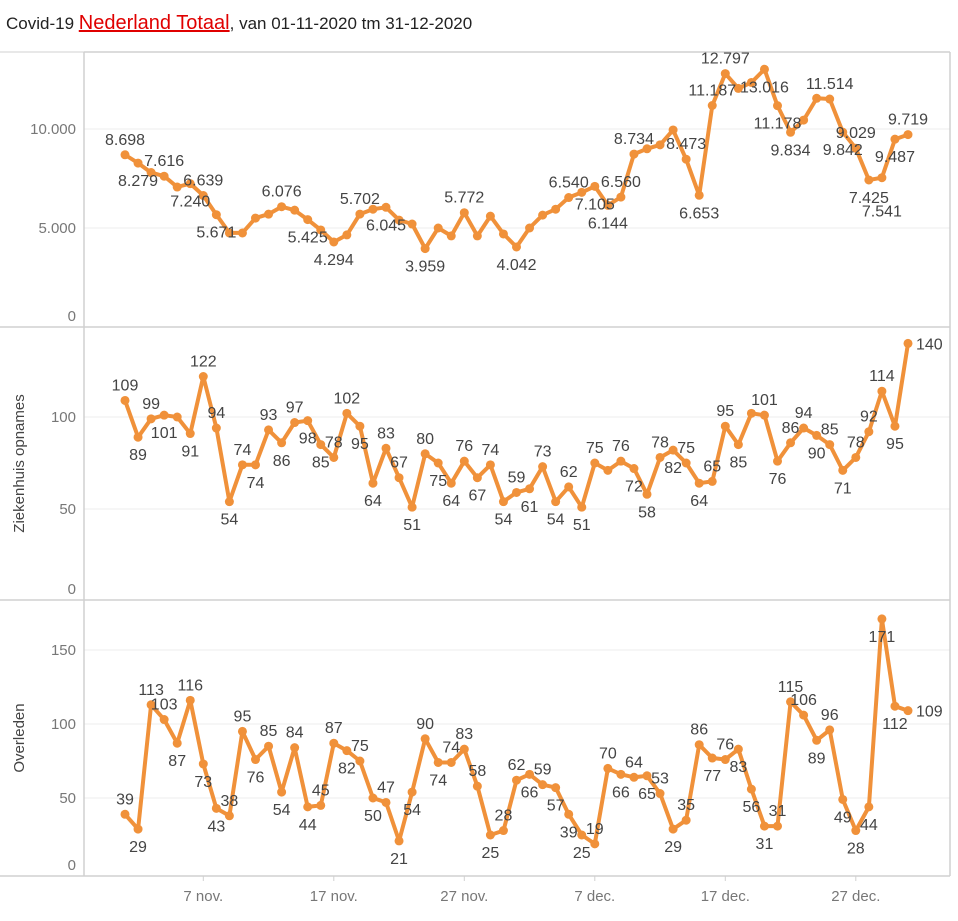  Describe the element at coordinates (778, 811) in the screenshot. I see `data-label: 31` at that location.